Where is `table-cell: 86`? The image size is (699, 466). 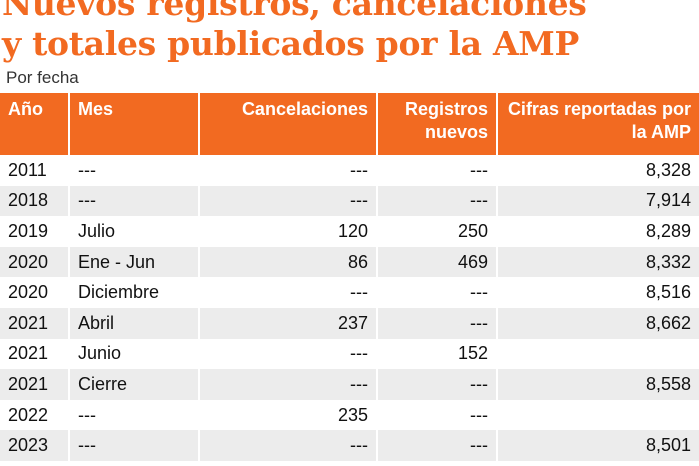 table-cell: 86 is located at coordinates (289, 262).